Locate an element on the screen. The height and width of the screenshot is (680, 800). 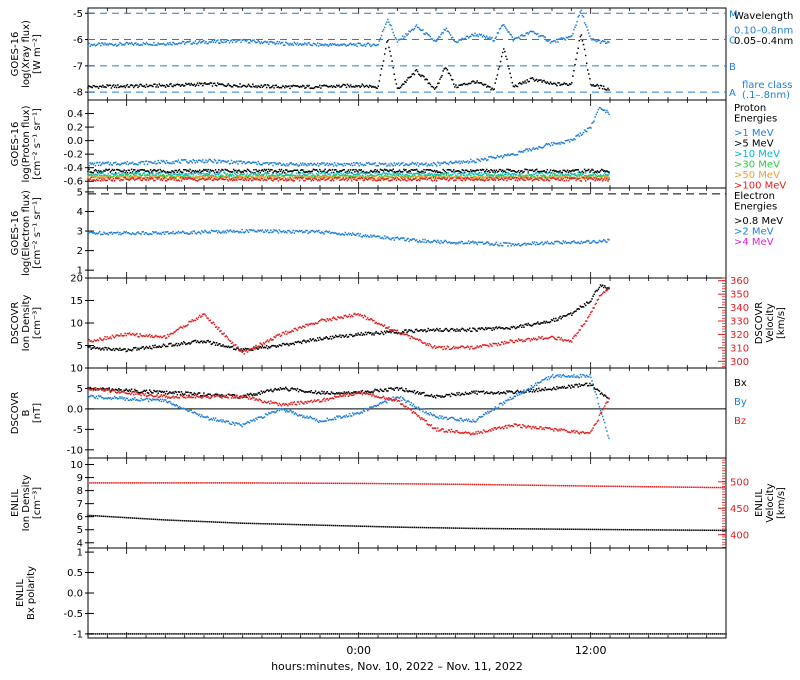
y-tick-label: 2 is located at coordinates (80, 251).